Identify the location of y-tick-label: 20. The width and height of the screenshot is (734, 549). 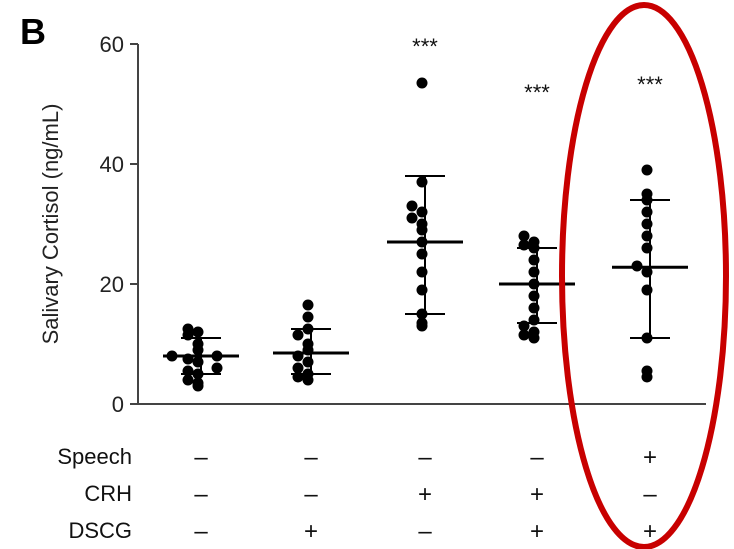
(112, 284).